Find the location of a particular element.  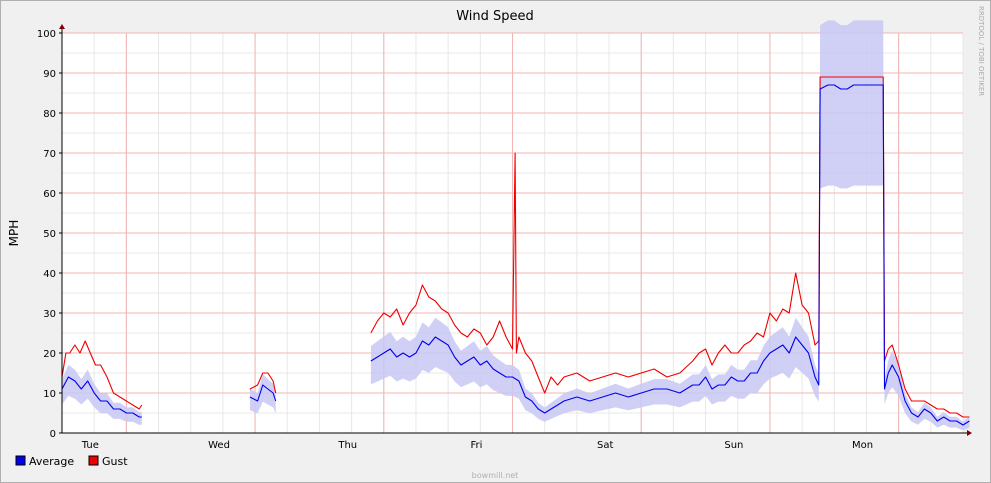

x-tick-label: Sun is located at coordinates (733, 445).